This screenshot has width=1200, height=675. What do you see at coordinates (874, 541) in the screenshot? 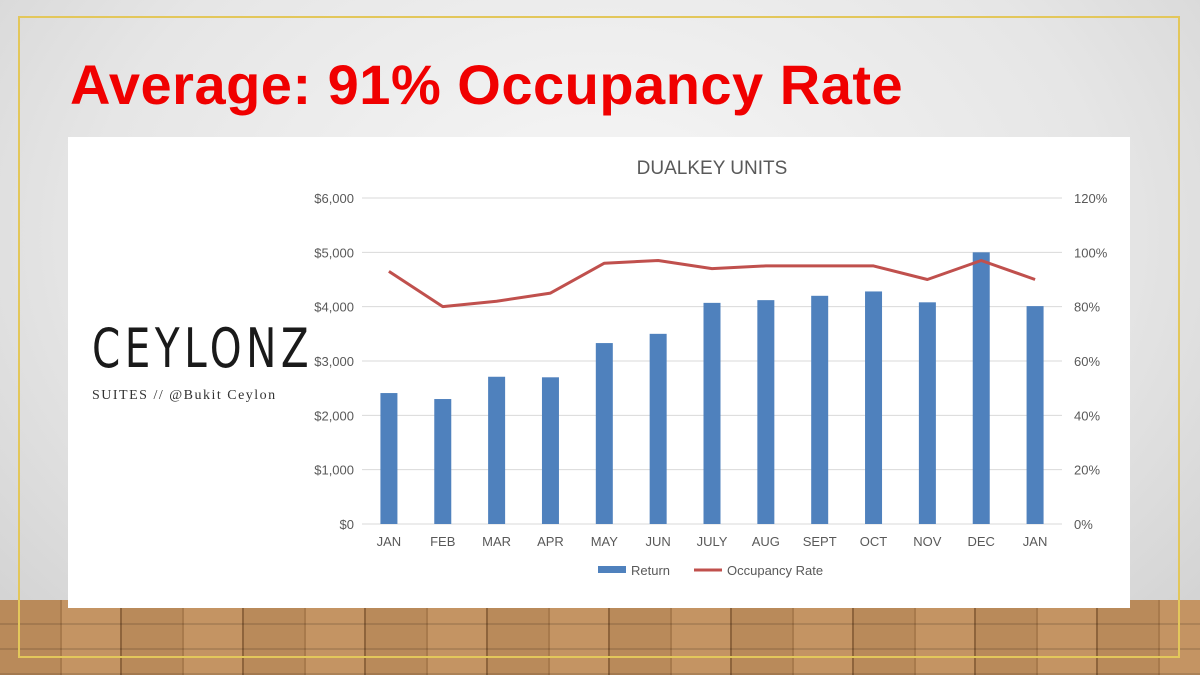
I see `x-tick-label: OCT` at bounding box center [874, 541].